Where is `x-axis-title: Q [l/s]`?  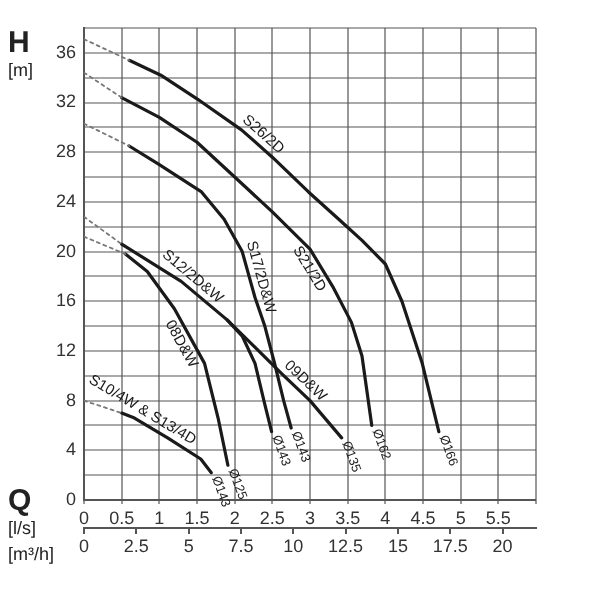 x-axis-title: Q [l/s] is located at coordinates (22, 511).